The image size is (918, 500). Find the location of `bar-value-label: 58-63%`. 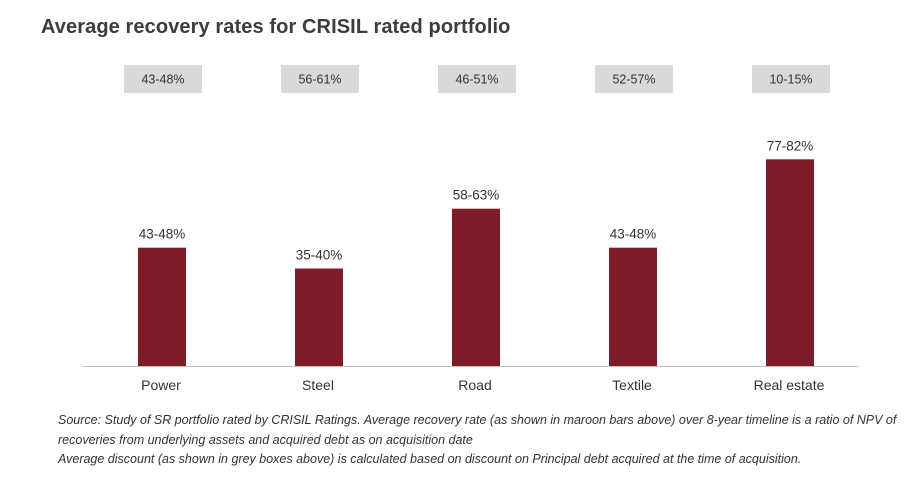

bar-value-label: 58-63% is located at coordinates (476, 195).